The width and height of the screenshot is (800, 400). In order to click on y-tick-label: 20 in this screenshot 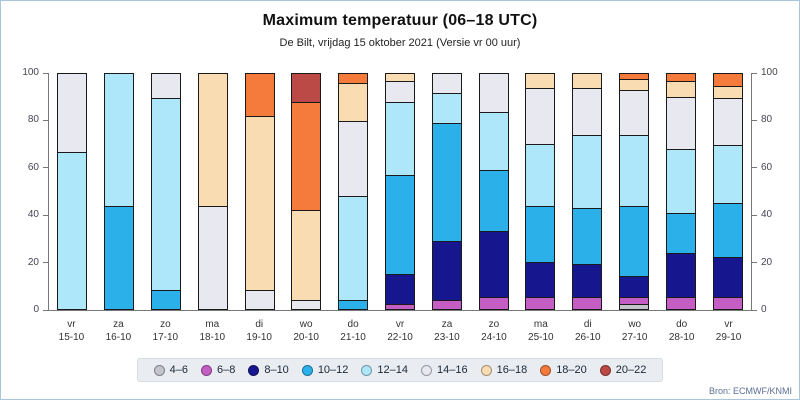, I will do `click(33, 262)`.